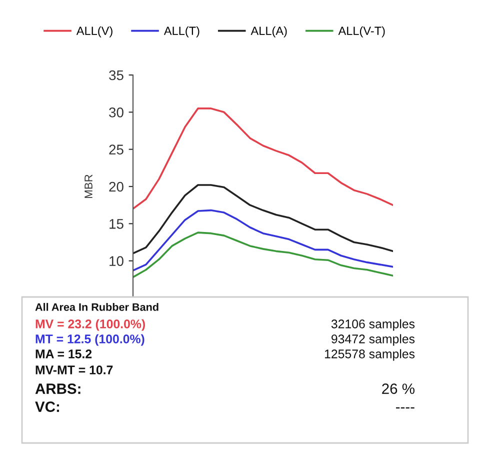 Image resolution: width=485 pixels, height=454 pixels. Describe the element at coordinates (116, 149) in the screenshot. I see `y-tick-label: 25` at that location.